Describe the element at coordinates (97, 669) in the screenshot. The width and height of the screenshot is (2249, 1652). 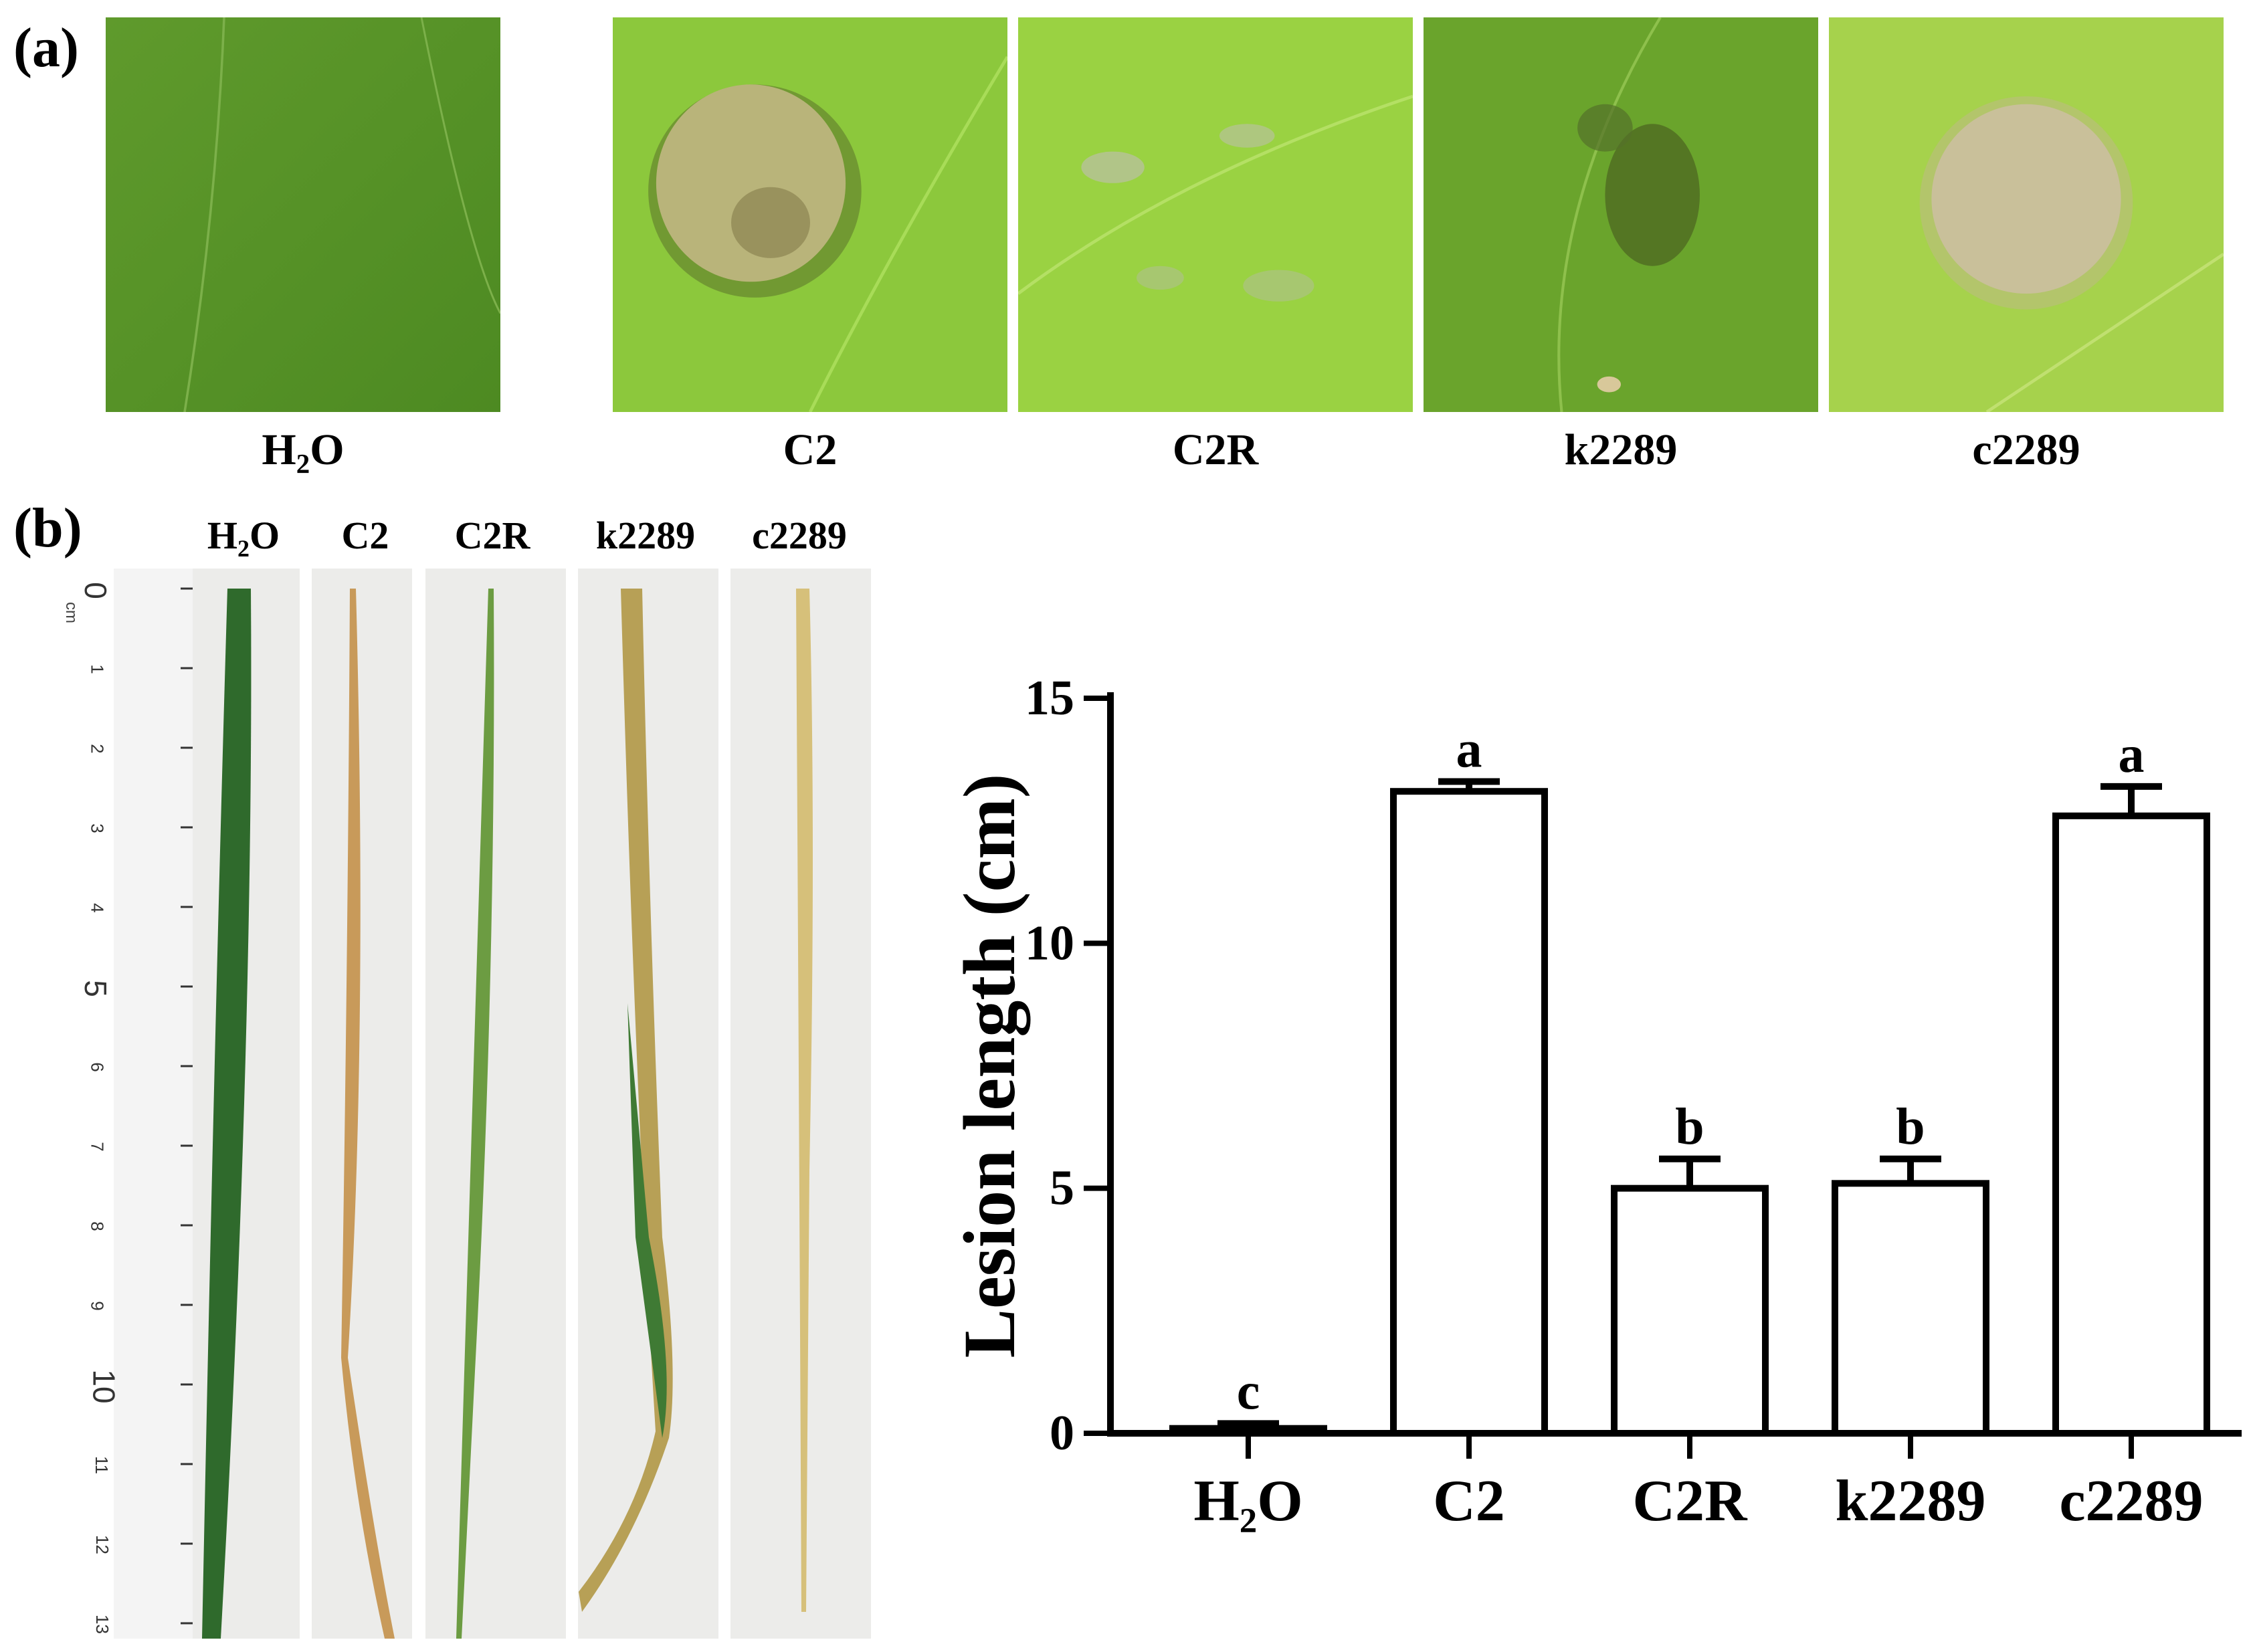
I see `ruler-number: 1` at that location.